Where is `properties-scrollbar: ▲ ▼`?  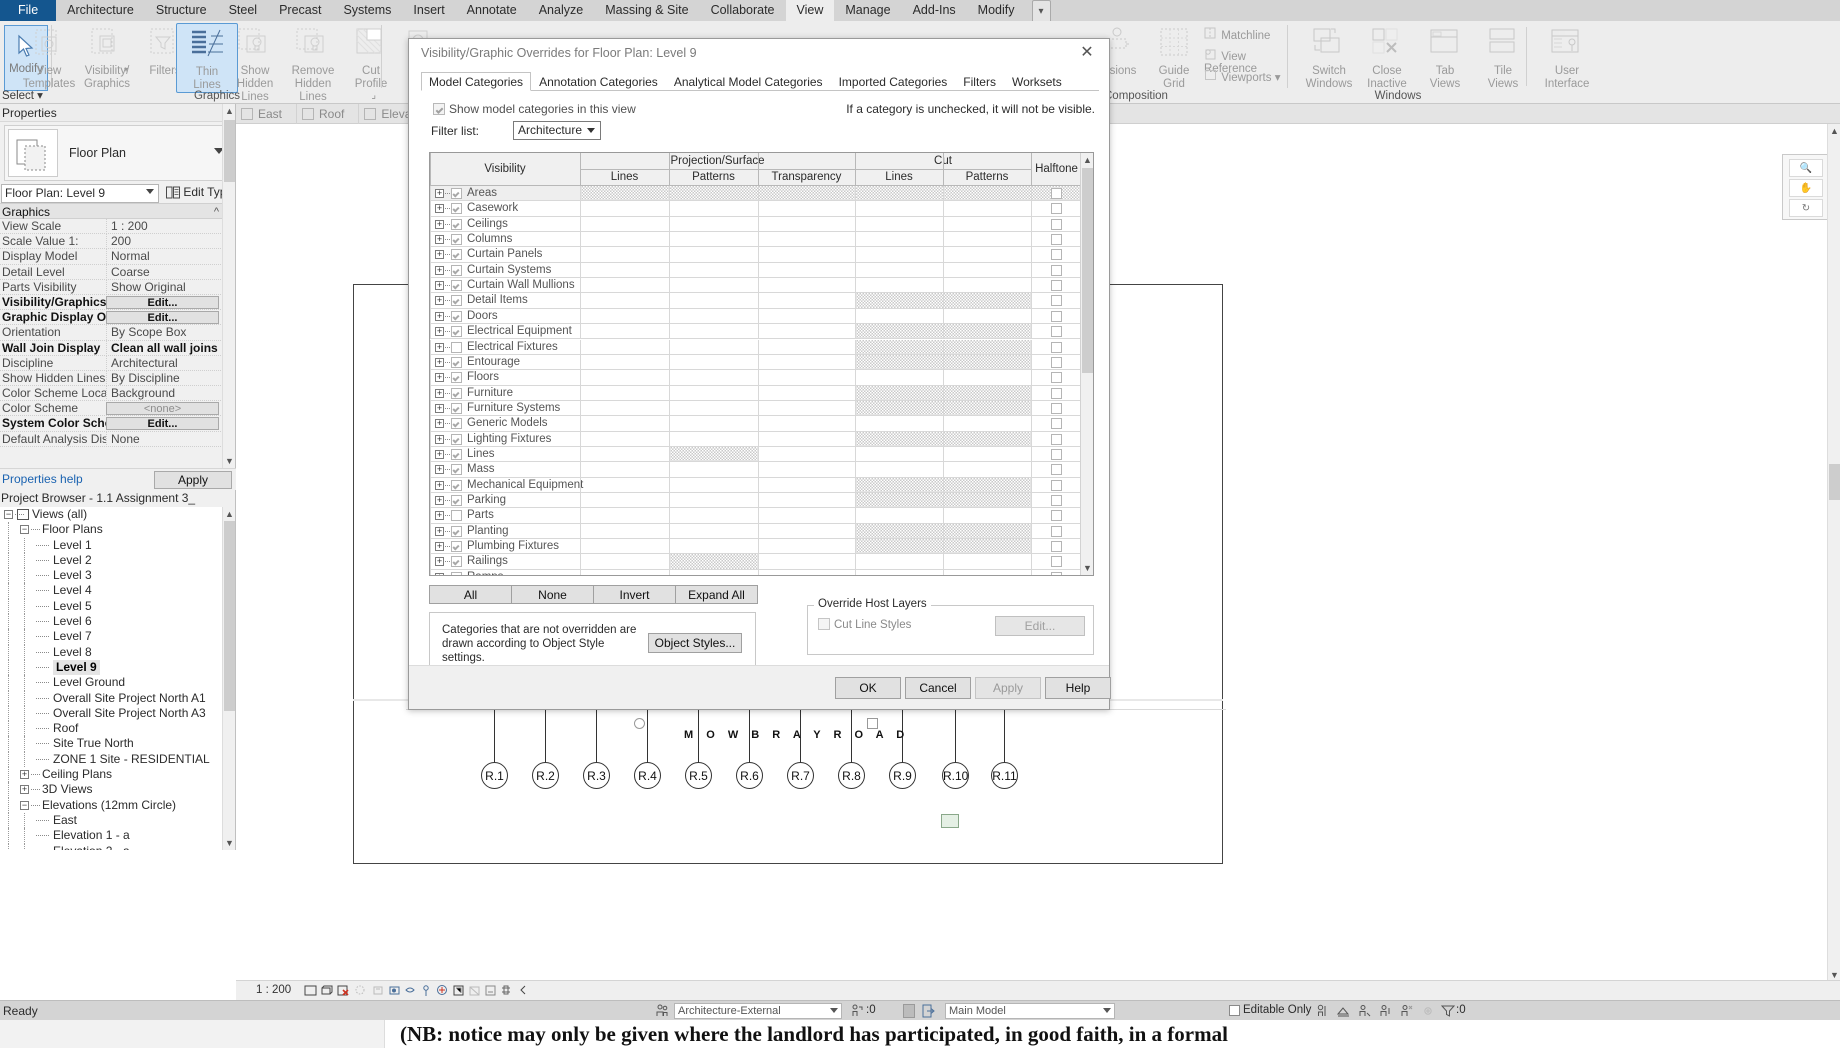
properties-scrollbar: ▲ ▼ is located at coordinates (228, 297).